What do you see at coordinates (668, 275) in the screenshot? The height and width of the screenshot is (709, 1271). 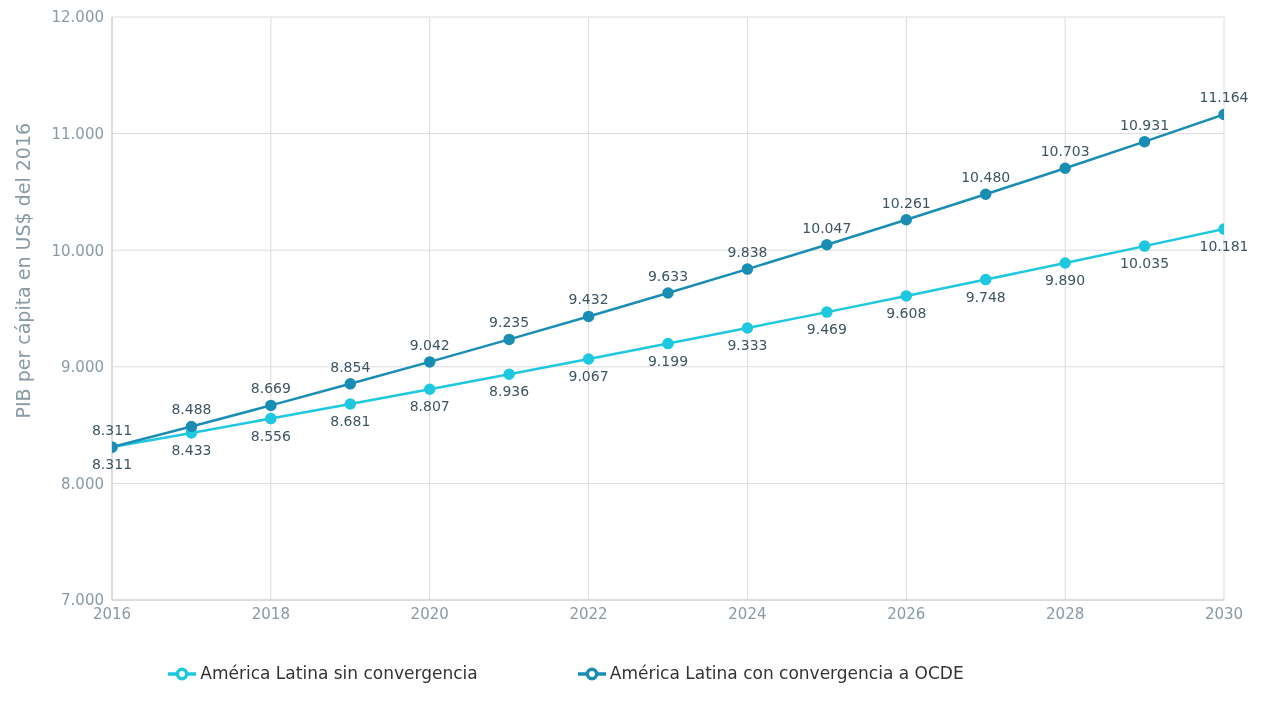 I see `data-label: 9.633` at bounding box center [668, 275].